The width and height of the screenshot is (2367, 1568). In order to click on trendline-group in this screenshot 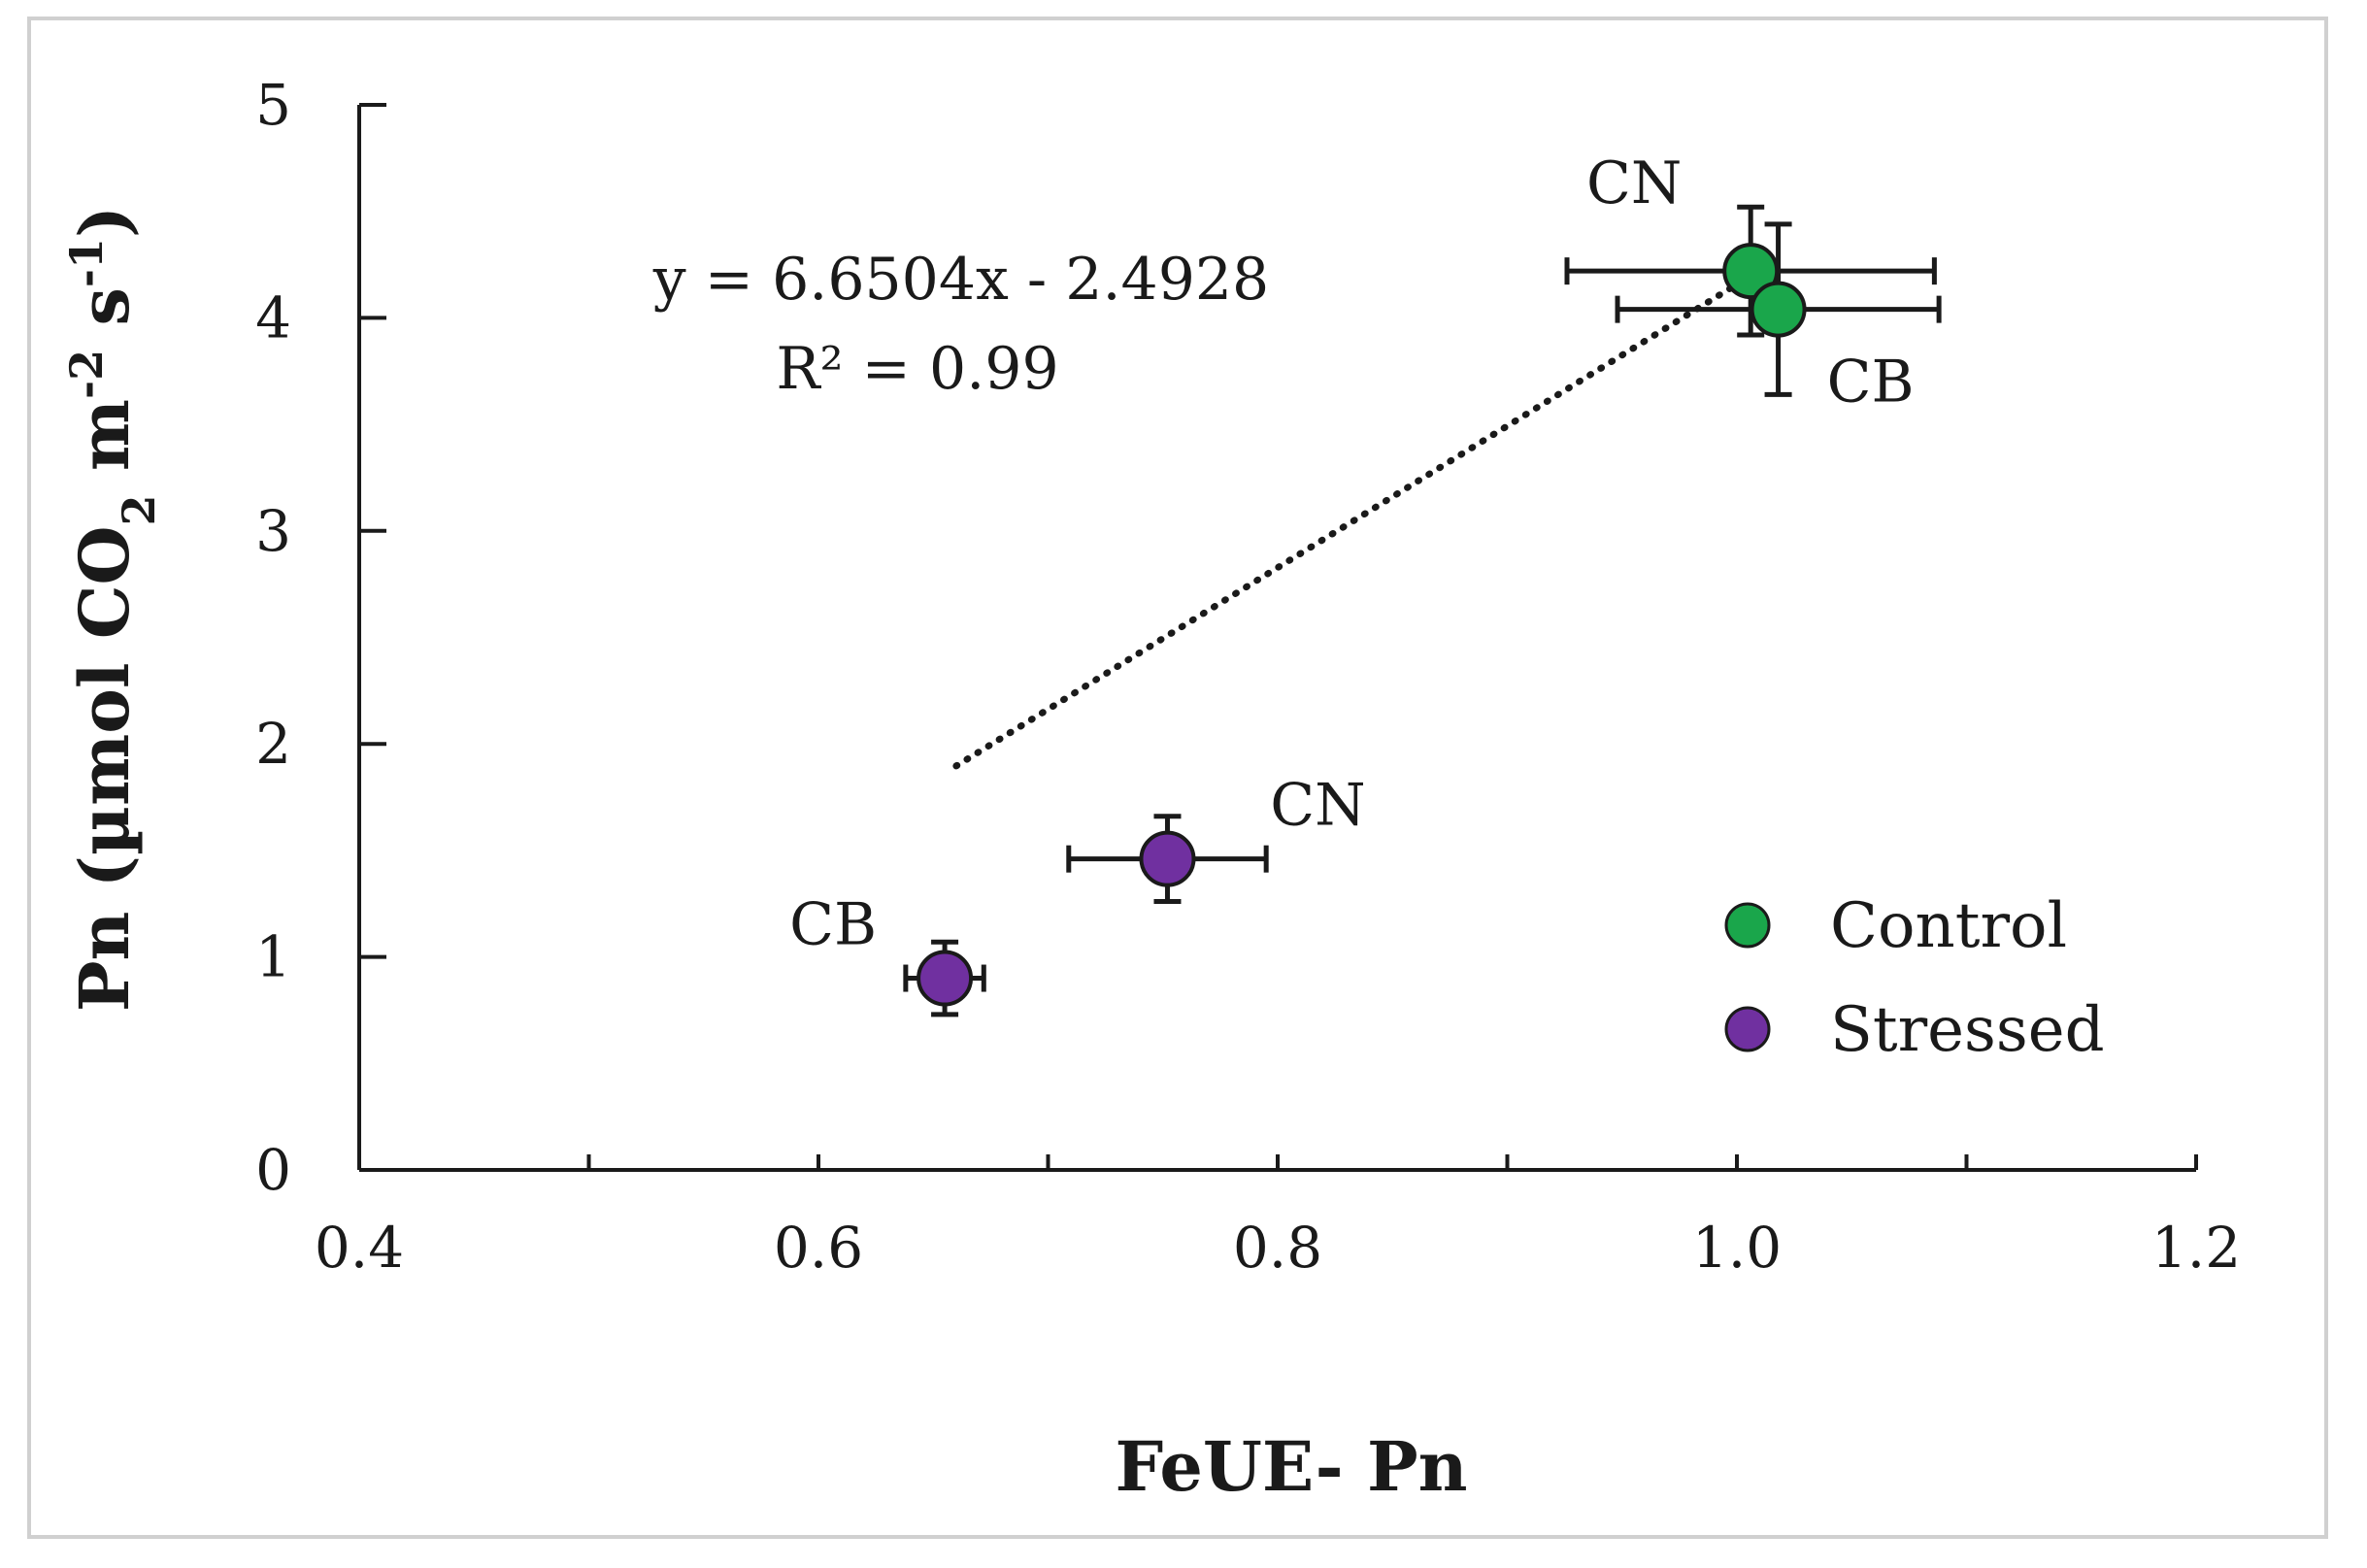, I will do `click(1353, 521)`.